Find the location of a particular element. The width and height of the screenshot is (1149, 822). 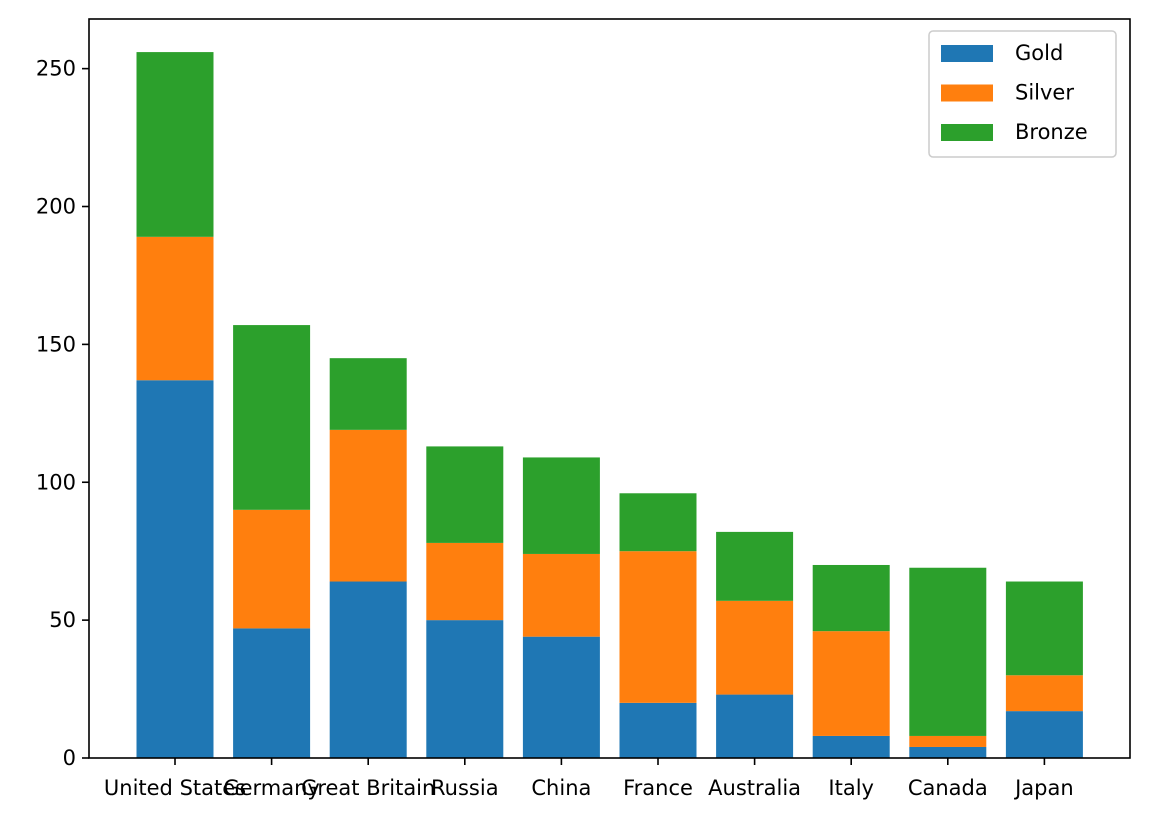

bar-china-bronze is located at coordinates (561, 505).